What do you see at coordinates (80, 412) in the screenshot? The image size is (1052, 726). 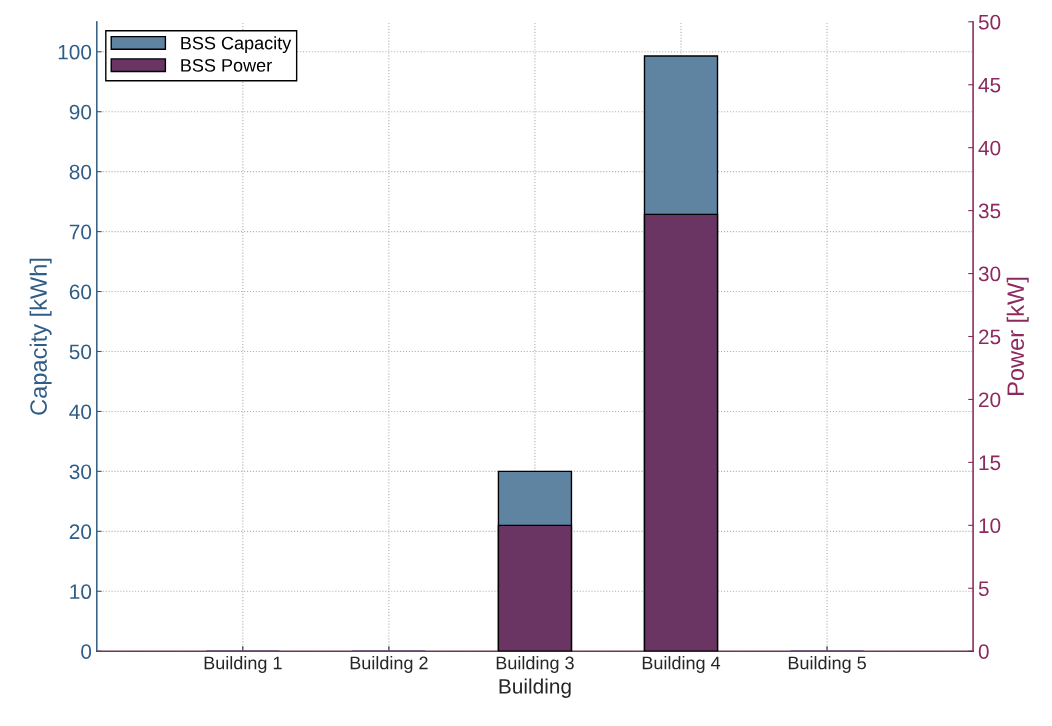 I see `y-tick-label: 40` at bounding box center [80, 412].